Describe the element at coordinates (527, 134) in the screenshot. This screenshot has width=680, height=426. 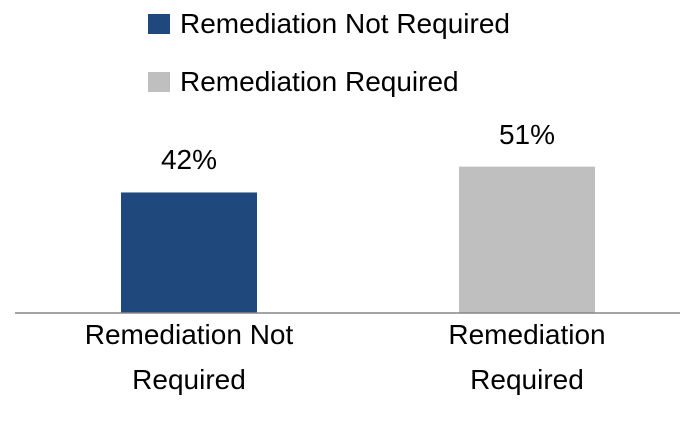
I see `data-label: 51%` at that location.